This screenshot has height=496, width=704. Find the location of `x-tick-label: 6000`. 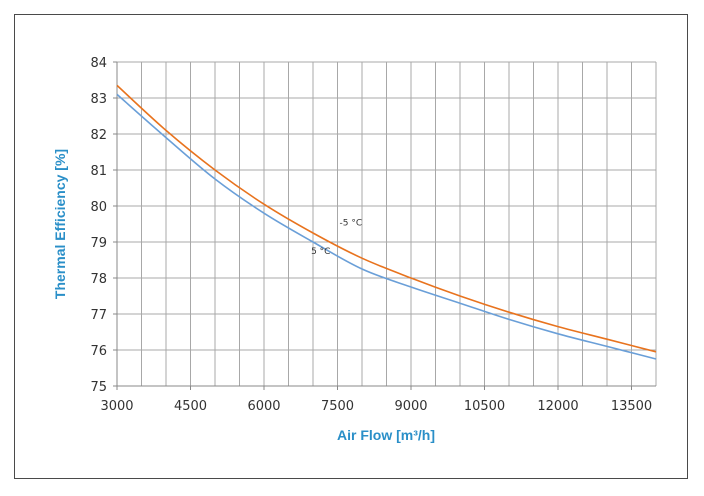

x-tick-label: 6000 is located at coordinates (263, 406).